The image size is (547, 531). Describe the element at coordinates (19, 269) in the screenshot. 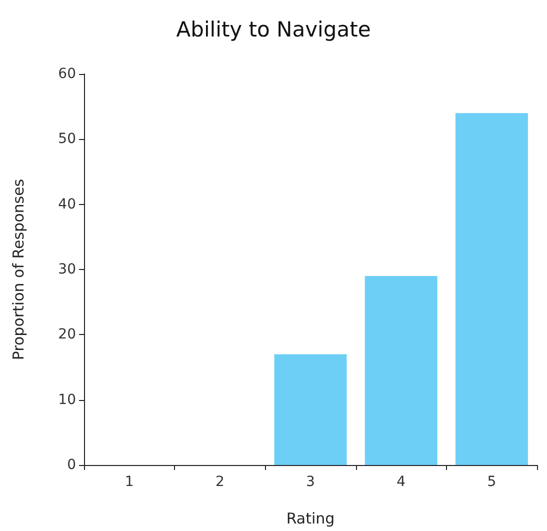

I see `y-axis-title: Proportion of Responses` at that location.